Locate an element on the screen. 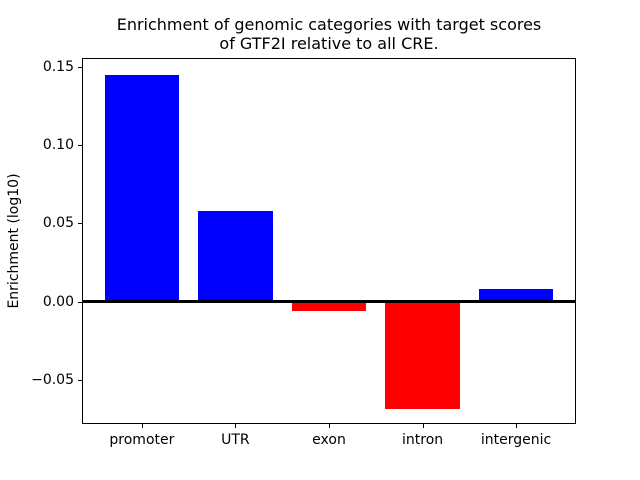  y-tick-label: 0.05 is located at coordinates (58, 223).